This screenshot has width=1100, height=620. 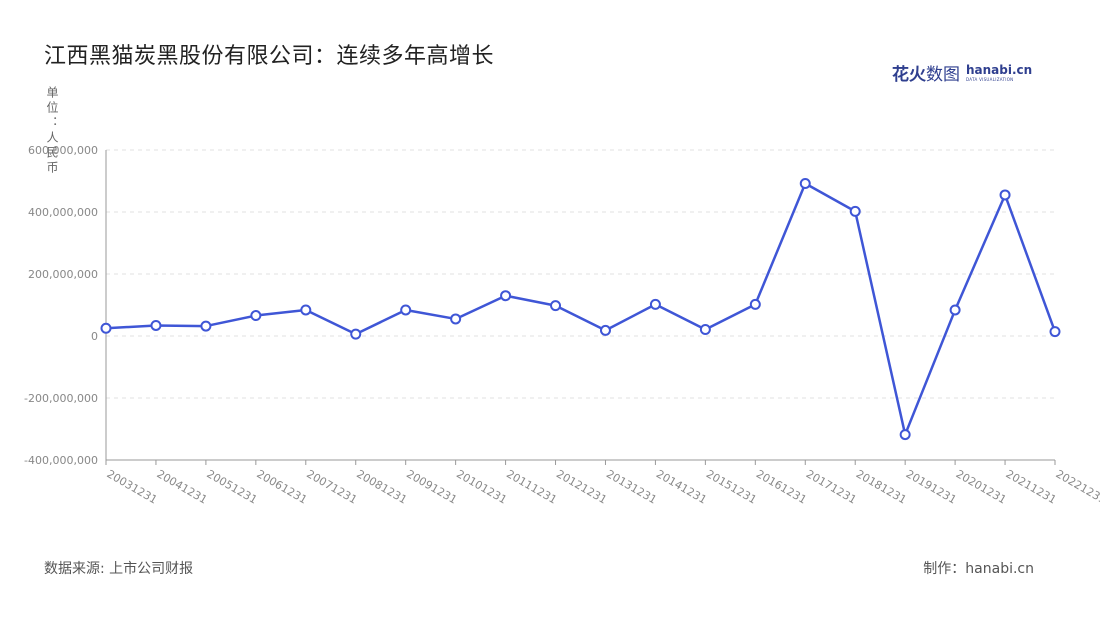 What do you see at coordinates (978, 569) in the screenshot?
I see `credit-note: 制作：hanabi.cn` at bounding box center [978, 569].